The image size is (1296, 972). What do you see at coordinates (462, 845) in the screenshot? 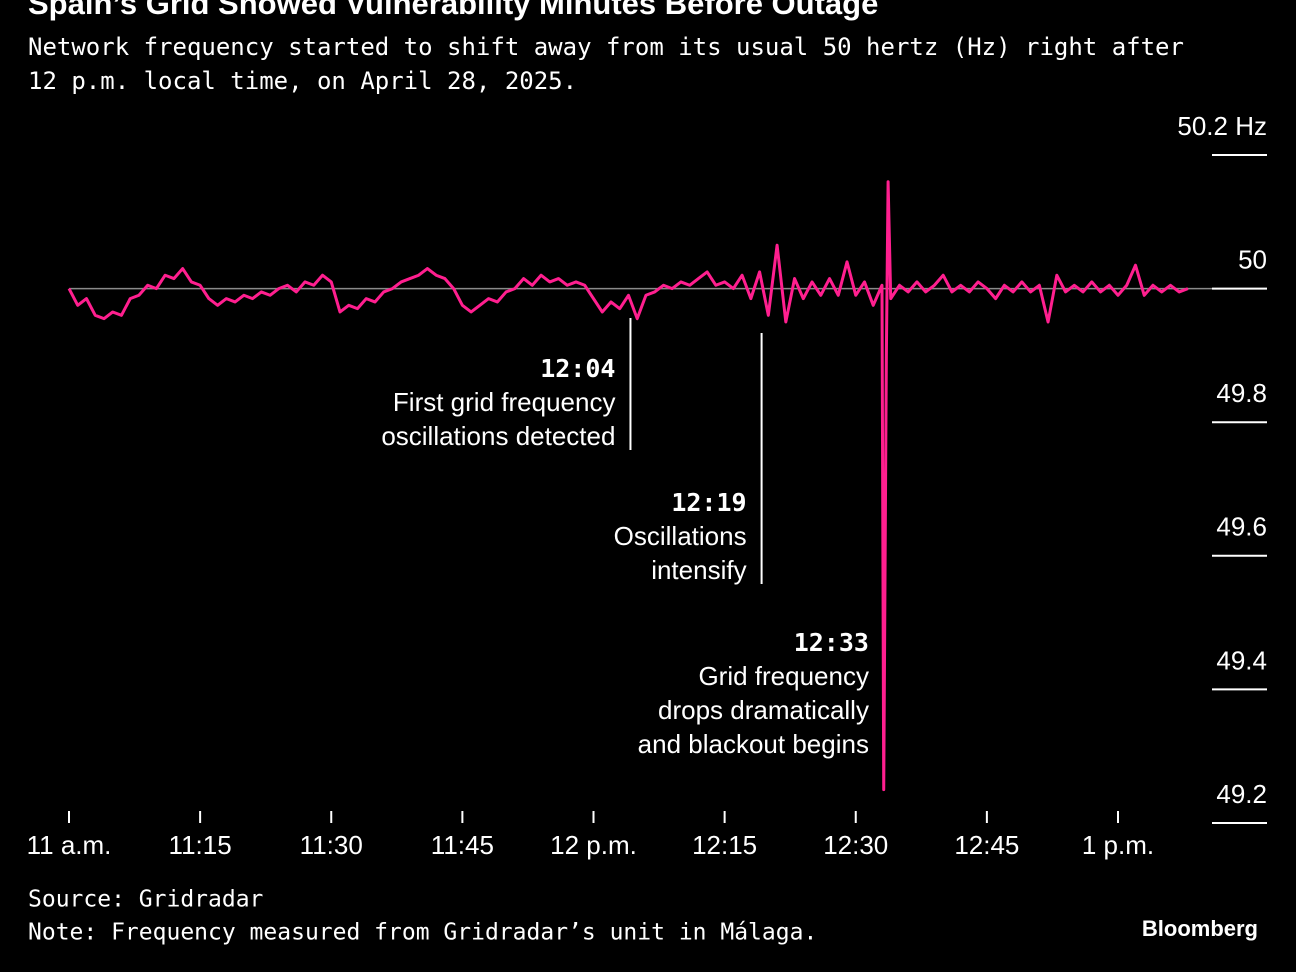
I see `x-tick-label: 11:45` at bounding box center [462, 845].